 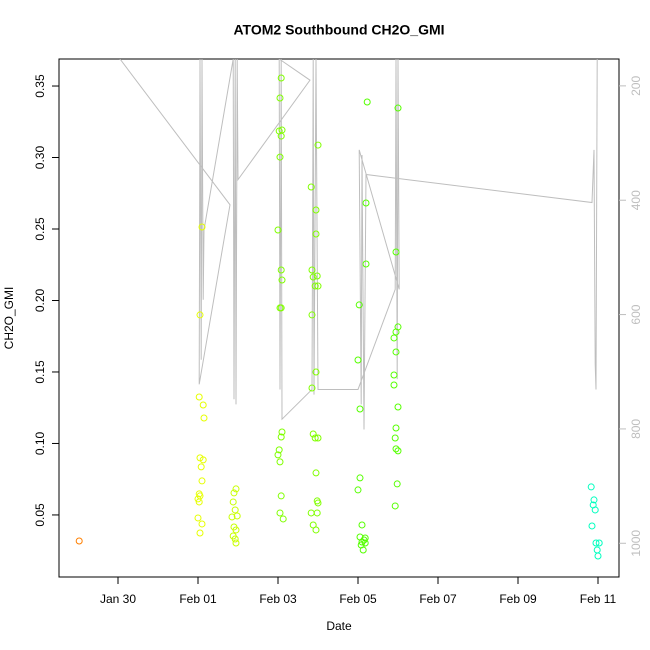 What do you see at coordinates (40, 229) in the screenshot?
I see `y-tick-label: 0.25` at bounding box center [40, 229].